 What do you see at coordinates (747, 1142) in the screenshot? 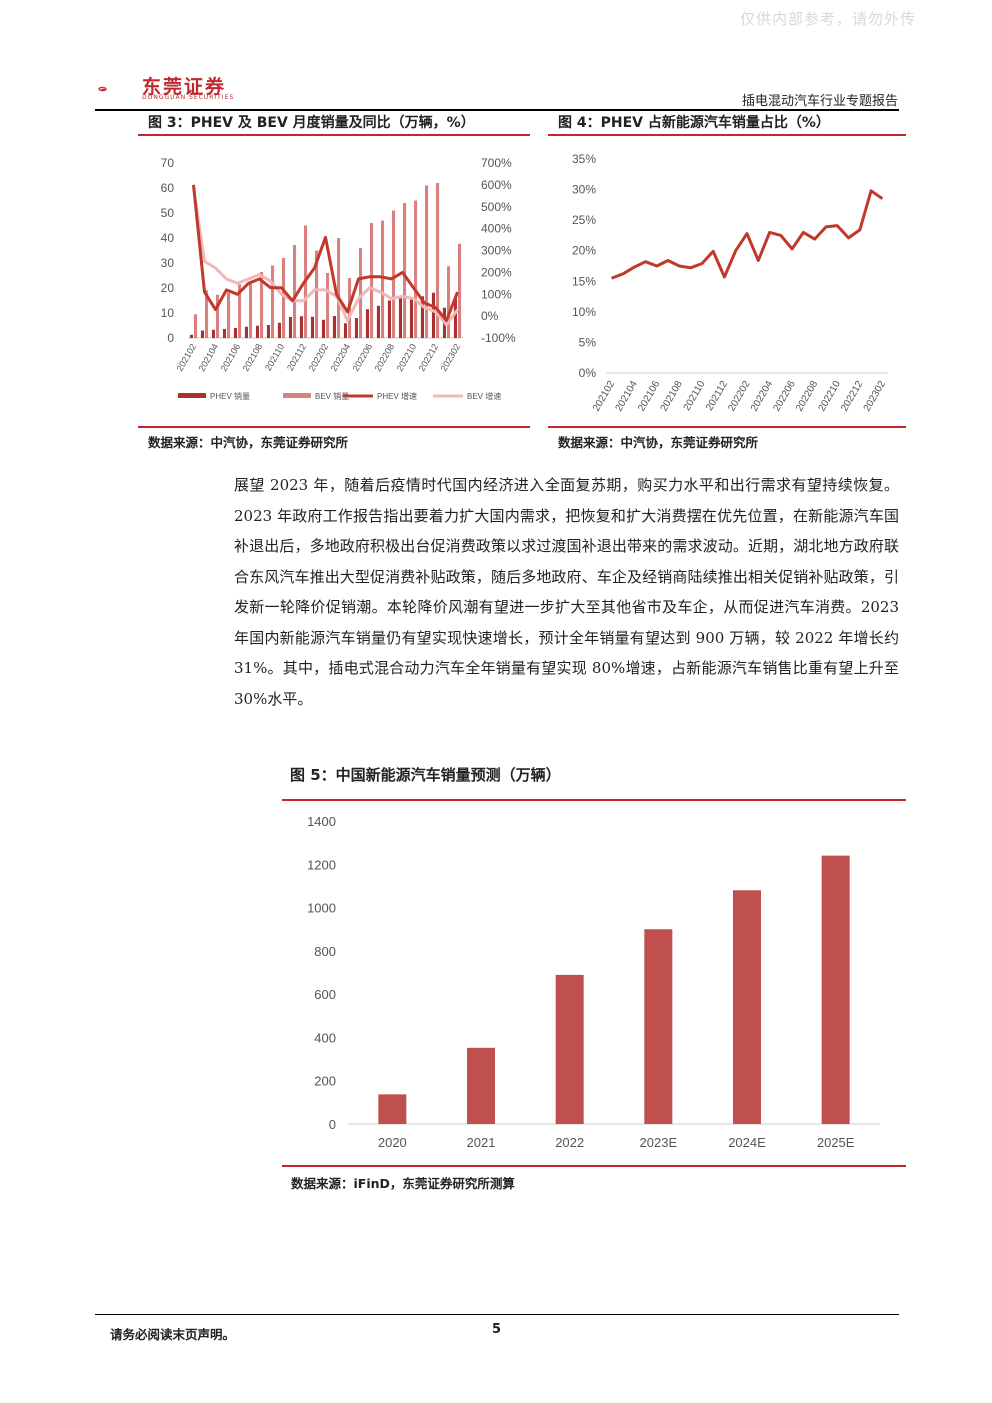
I see `fig5-x-tick-label: 2024E` at bounding box center [747, 1142].